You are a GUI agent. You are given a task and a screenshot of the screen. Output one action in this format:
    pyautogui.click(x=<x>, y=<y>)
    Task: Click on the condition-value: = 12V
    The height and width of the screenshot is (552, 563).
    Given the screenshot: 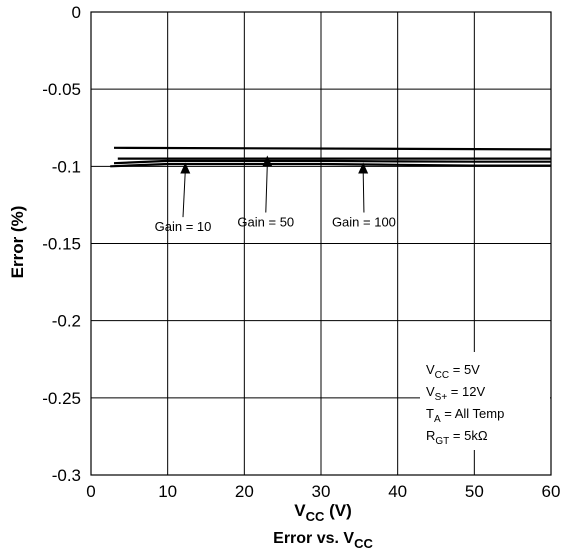 What is the action you would take?
    pyautogui.click(x=466, y=391)
    